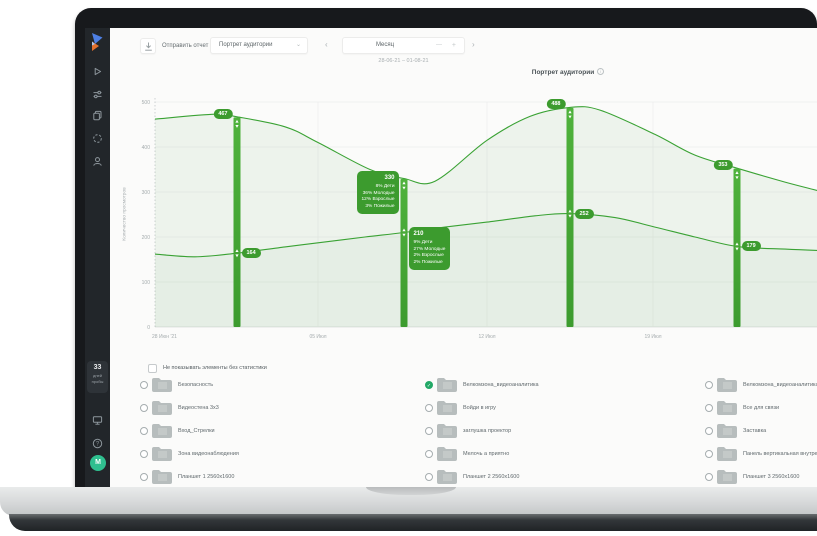 The height and width of the screenshot is (536, 817). I want to click on x-tick-label: 28 Июн '21, so click(164, 337).